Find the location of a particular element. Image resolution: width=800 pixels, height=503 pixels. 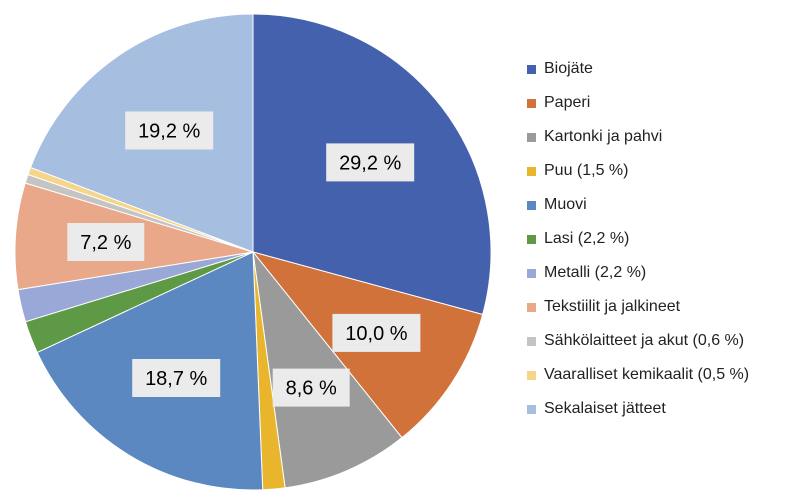

legend-label: Kartonki ja pahvi is located at coordinates (603, 136).